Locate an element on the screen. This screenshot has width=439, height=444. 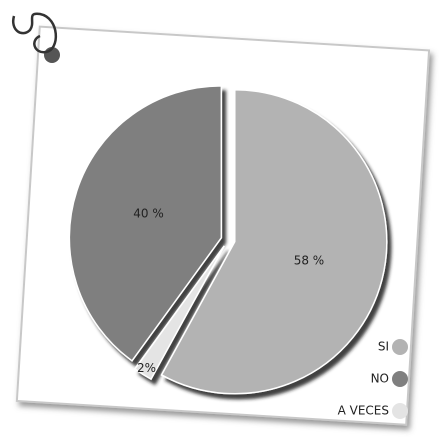
pie-slice is located at coordinates (179, 313).